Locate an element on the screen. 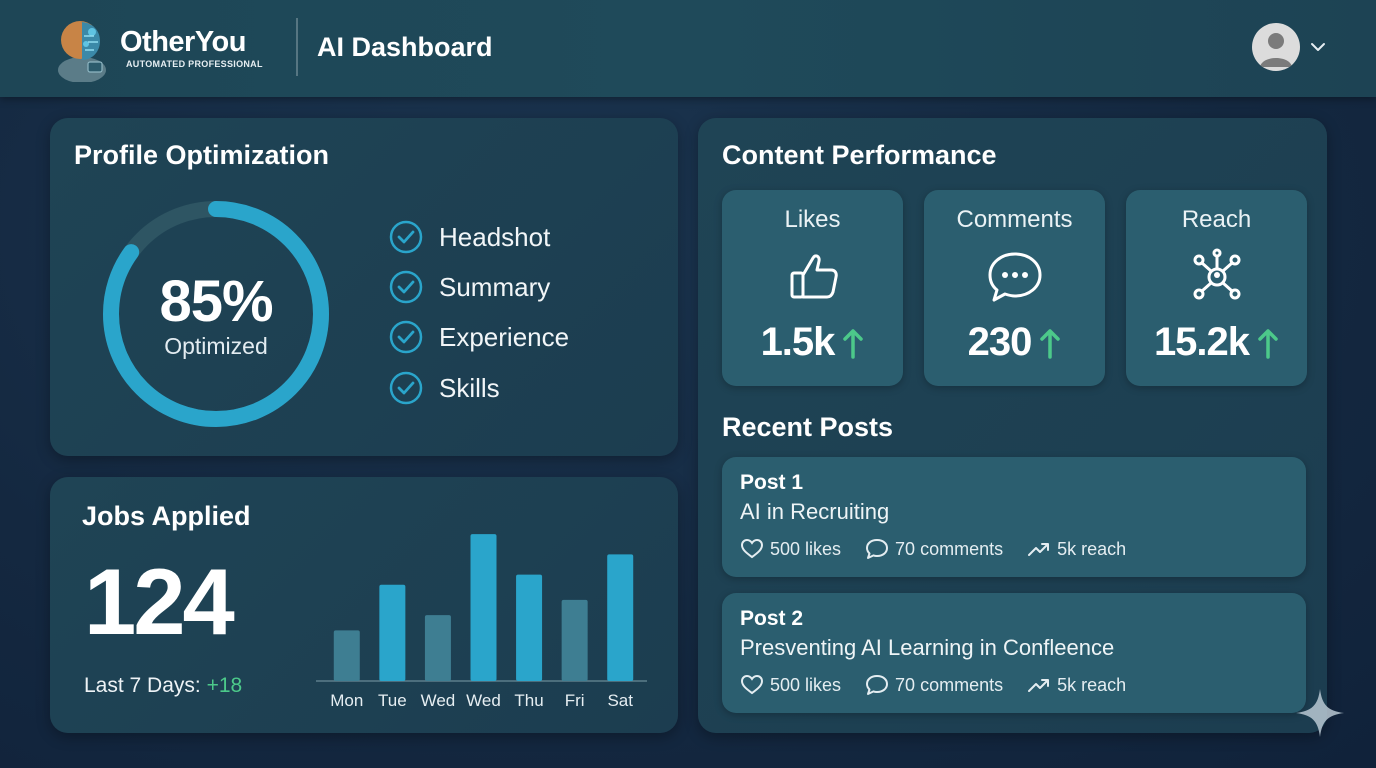 This screenshot has height=768, width=1376. checklist-label: Headshot is located at coordinates (495, 236).